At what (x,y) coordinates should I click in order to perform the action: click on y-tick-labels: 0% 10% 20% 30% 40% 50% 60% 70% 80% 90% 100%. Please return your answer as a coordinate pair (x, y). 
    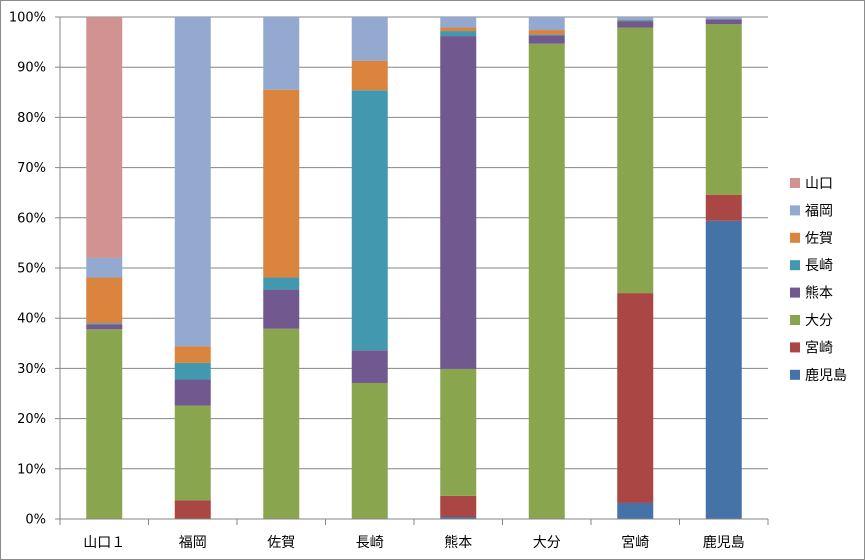
    Looking at the image, I should click on (27, 269).